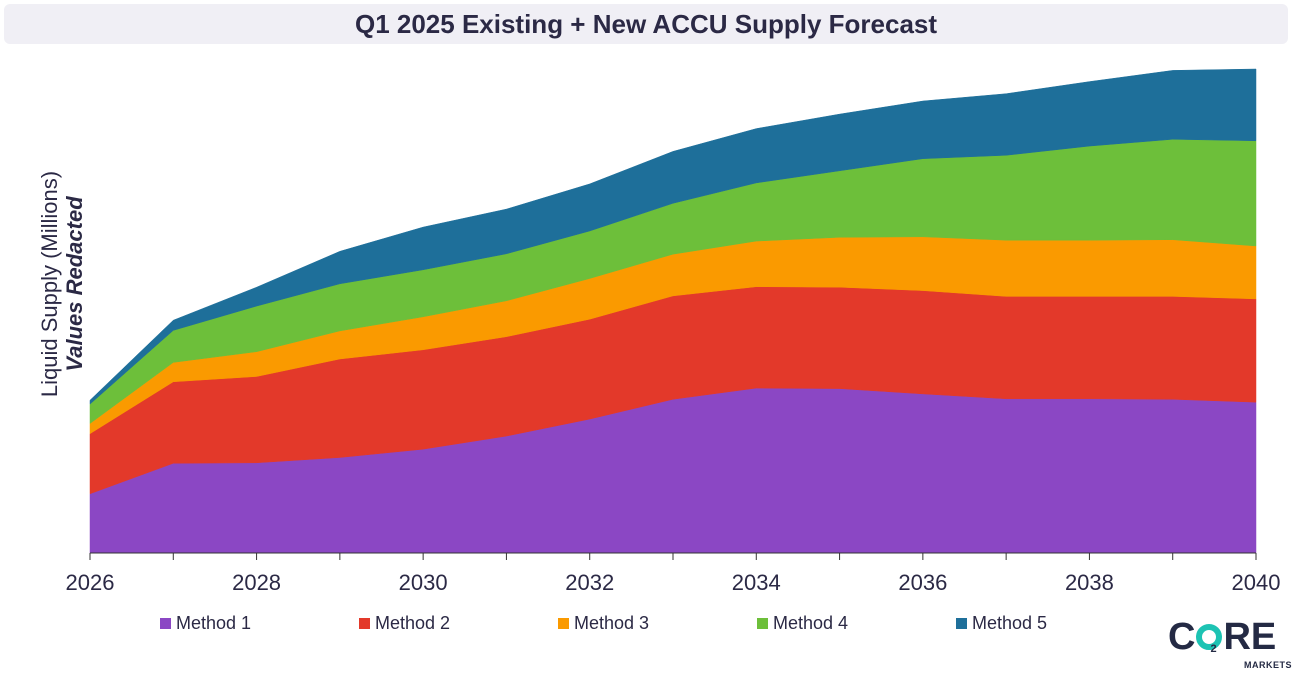 The width and height of the screenshot is (1302, 677). I want to click on logo-tagline: MARKETS, so click(1268, 665).